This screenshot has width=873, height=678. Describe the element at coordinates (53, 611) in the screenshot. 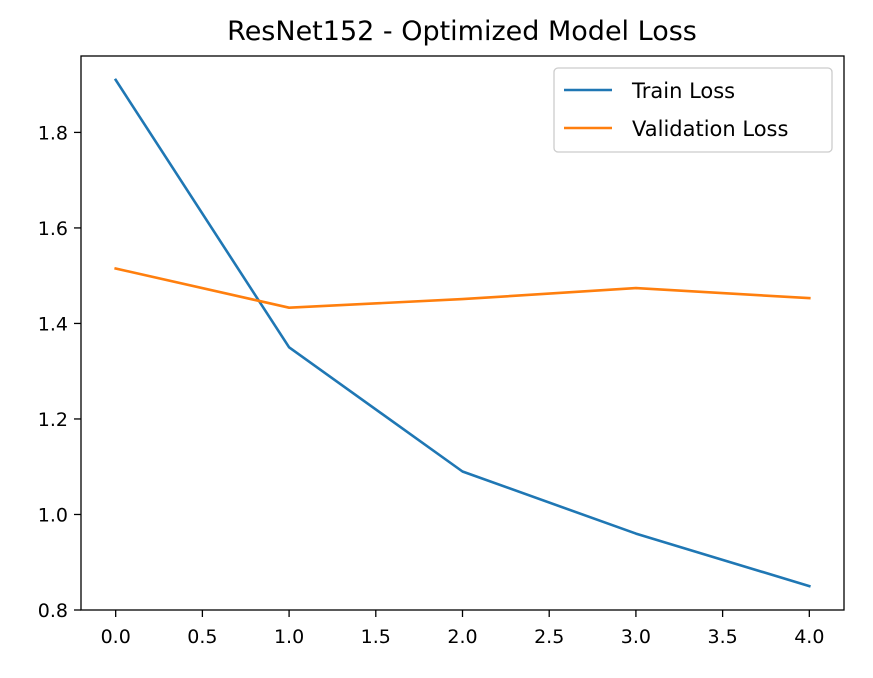

I see `y-tick-label: 0.8` at that location.